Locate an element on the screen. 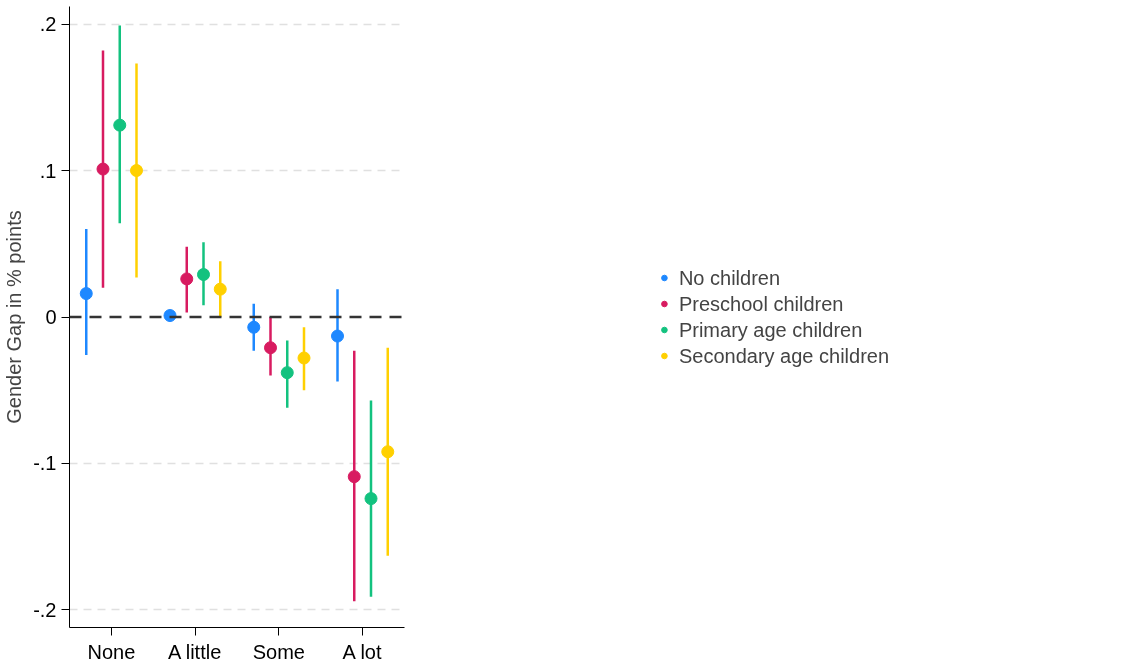 This screenshot has width=1142, height=671. y-axis-title: Gender Gap in % points is located at coordinates (14, 317).